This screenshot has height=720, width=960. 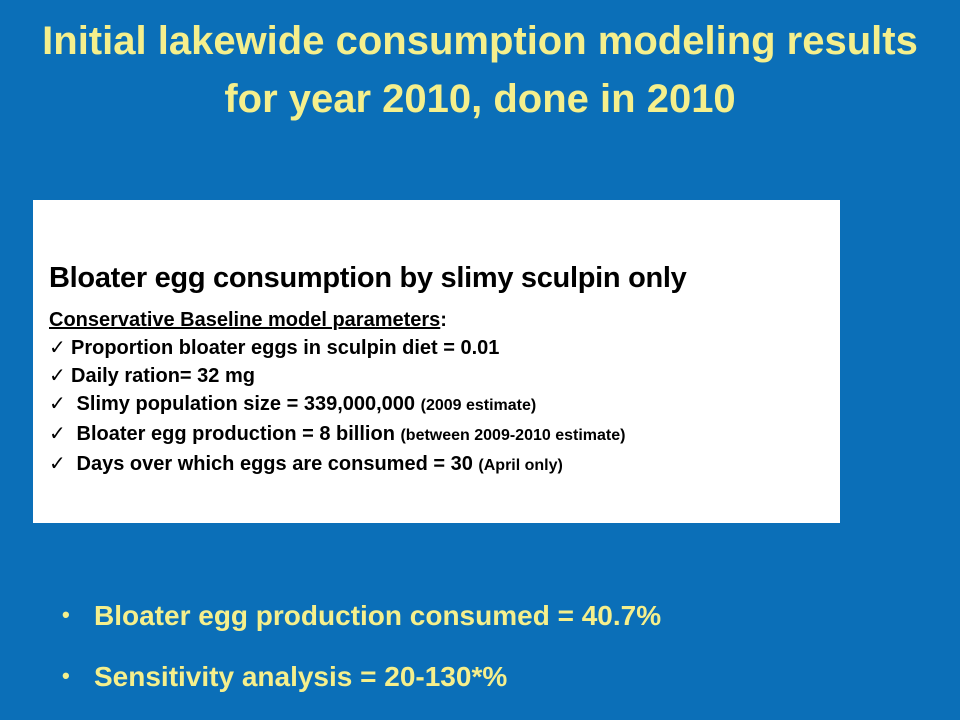 What do you see at coordinates (513, 435) in the screenshot?
I see `parameter-note: (between 2009-2010 estimate)` at bounding box center [513, 435].